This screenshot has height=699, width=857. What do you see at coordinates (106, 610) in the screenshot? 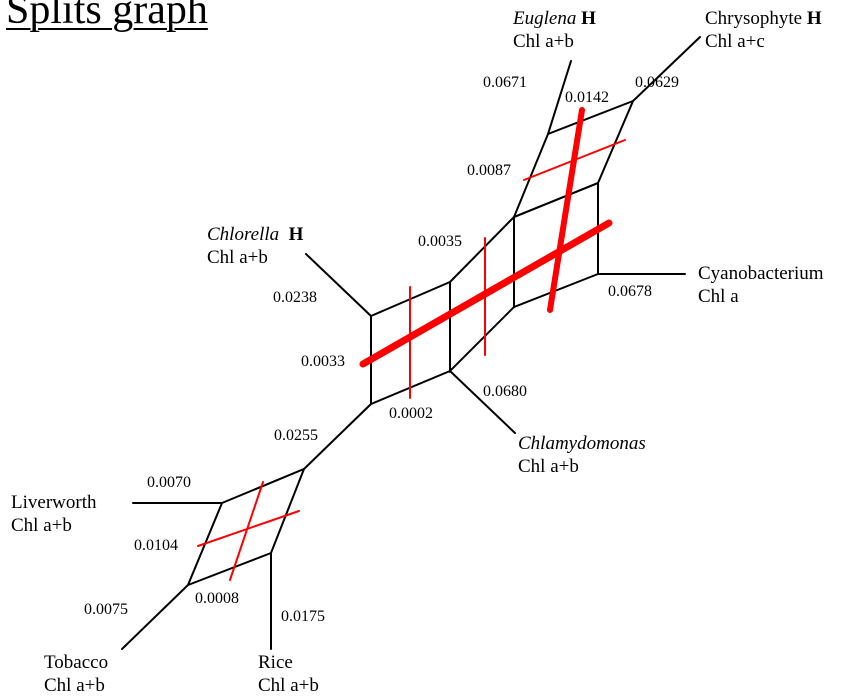
I see `weight-tobacco: 0.0075` at bounding box center [106, 610].